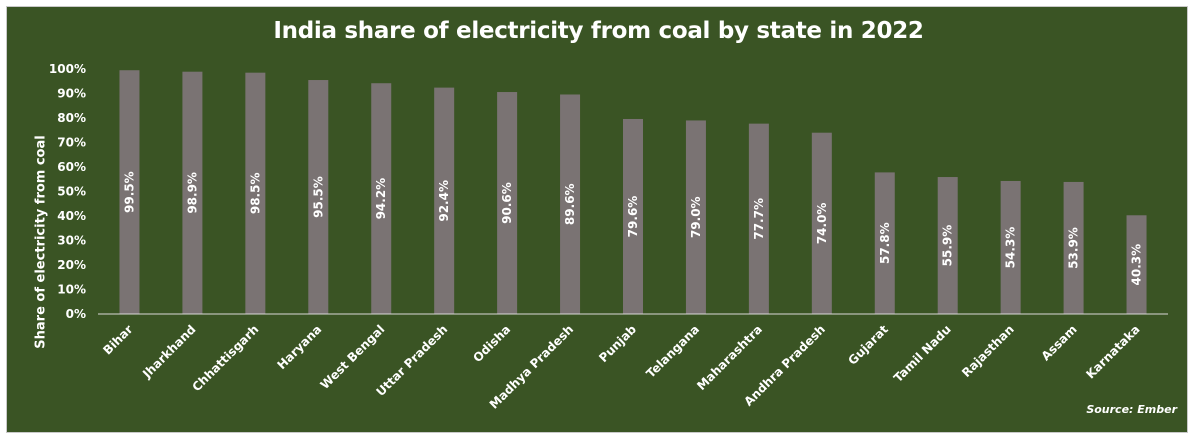 This screenshot has width=1197, height=444. I want to click on category-label: Karnataka, so click(1112, 351).